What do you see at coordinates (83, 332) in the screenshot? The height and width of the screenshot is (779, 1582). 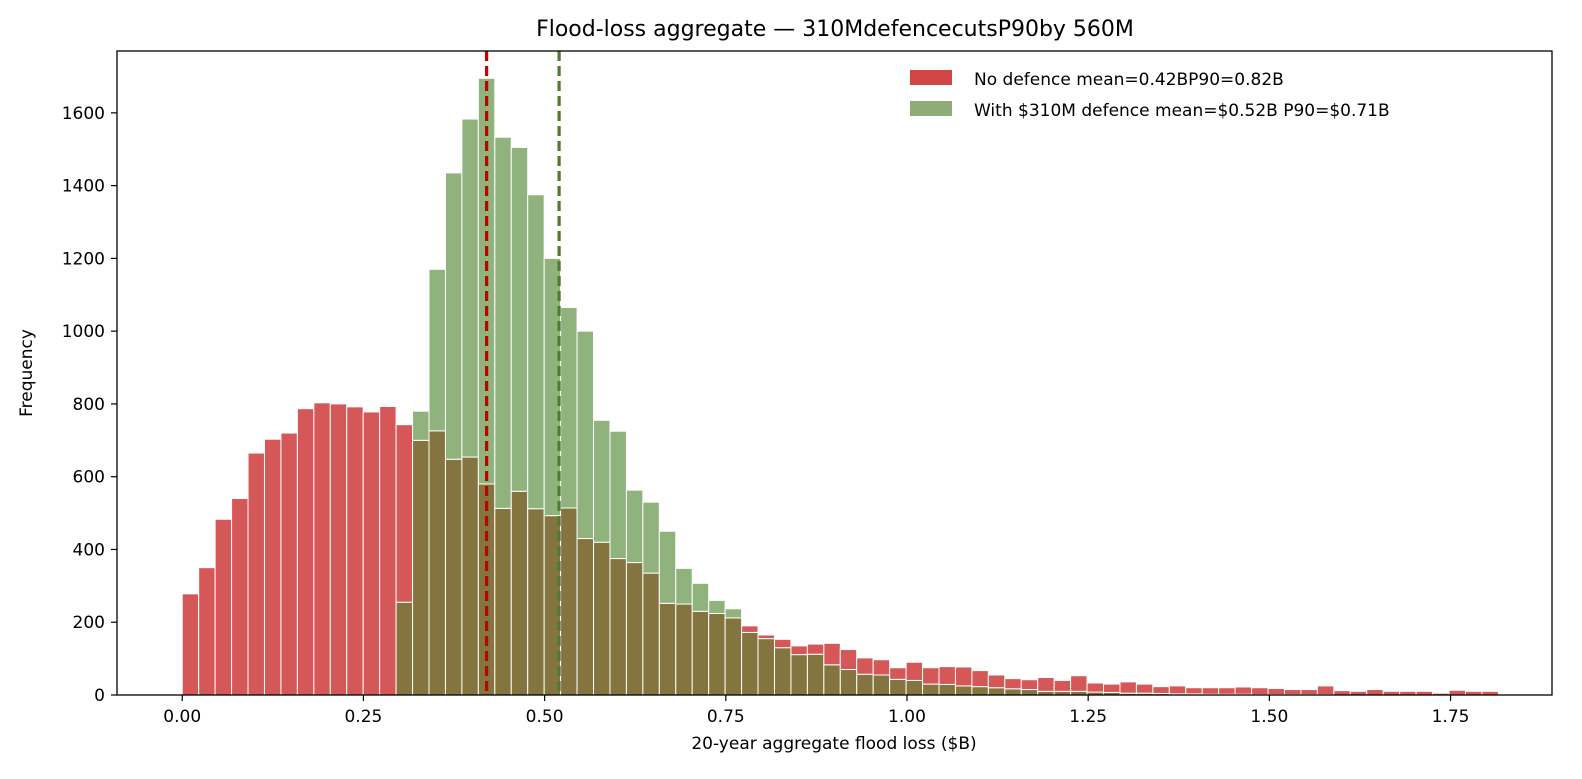 I see `y-tick-label: 1000` at bounding box center [83, 332].